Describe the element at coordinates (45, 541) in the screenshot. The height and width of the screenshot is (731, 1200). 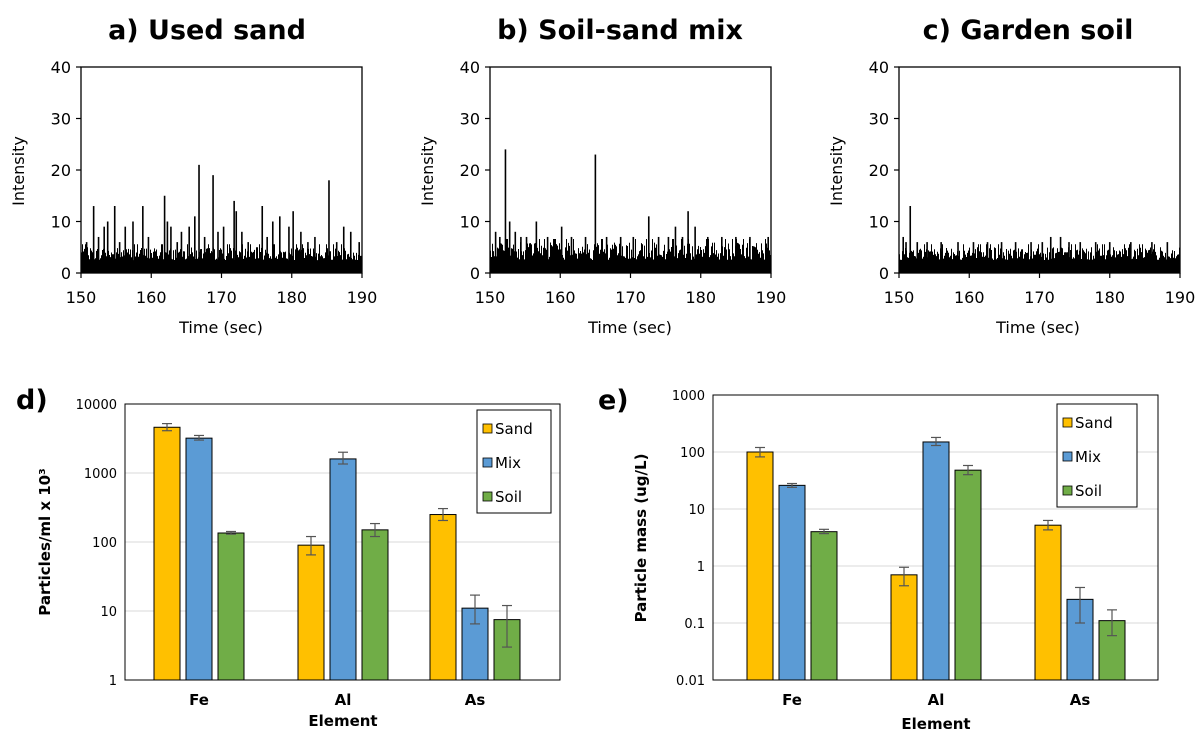
I see `panel-d-y-axis-label: Particles/ml x 10³` at that location.